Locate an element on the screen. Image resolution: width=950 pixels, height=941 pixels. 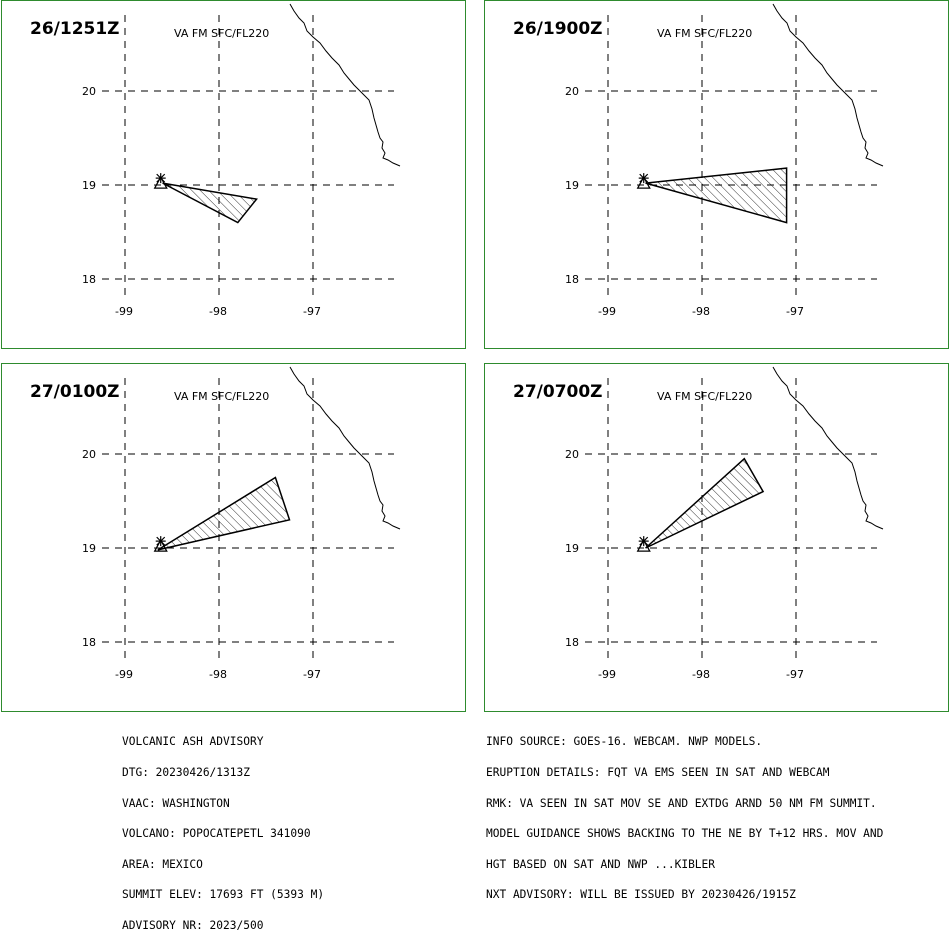
advisory-line: AREA: MEXICO is located at coordinates (162, 864).